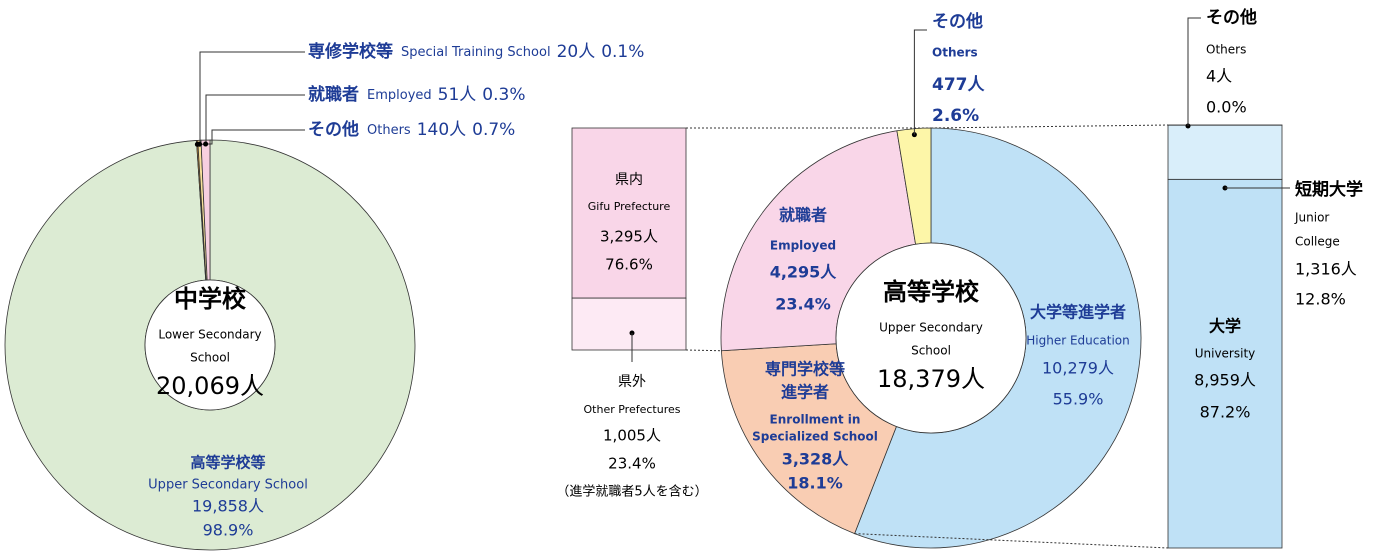 The width and height of the screenshot is (1375, 551). What do you see at coordinates (803, 246) in the screenshot?
I see `label: Employed` at bounding box center [803, 246].